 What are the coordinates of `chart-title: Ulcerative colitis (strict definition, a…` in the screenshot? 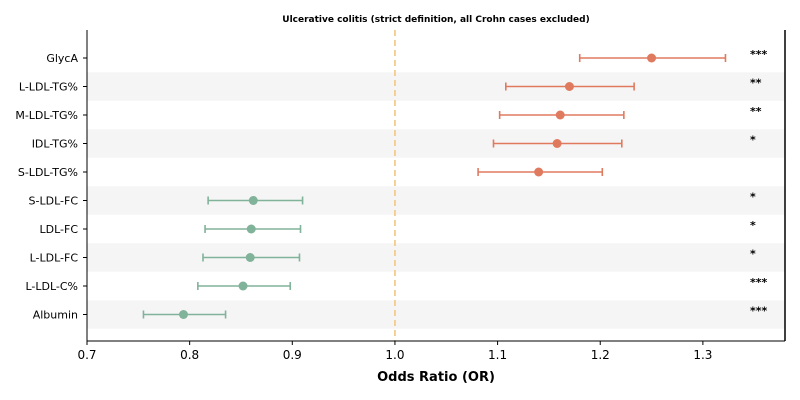 It's located at (435, 20).